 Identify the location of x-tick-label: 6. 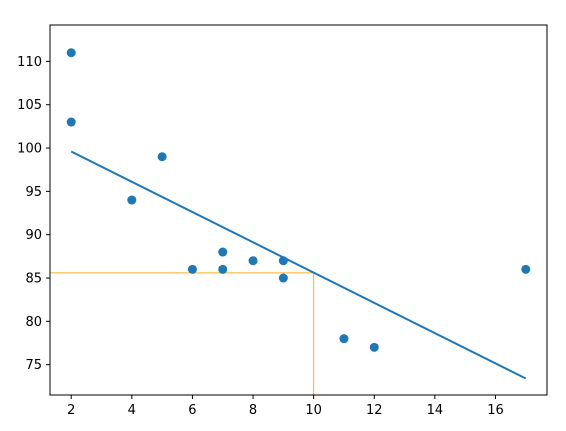
(192, 410).